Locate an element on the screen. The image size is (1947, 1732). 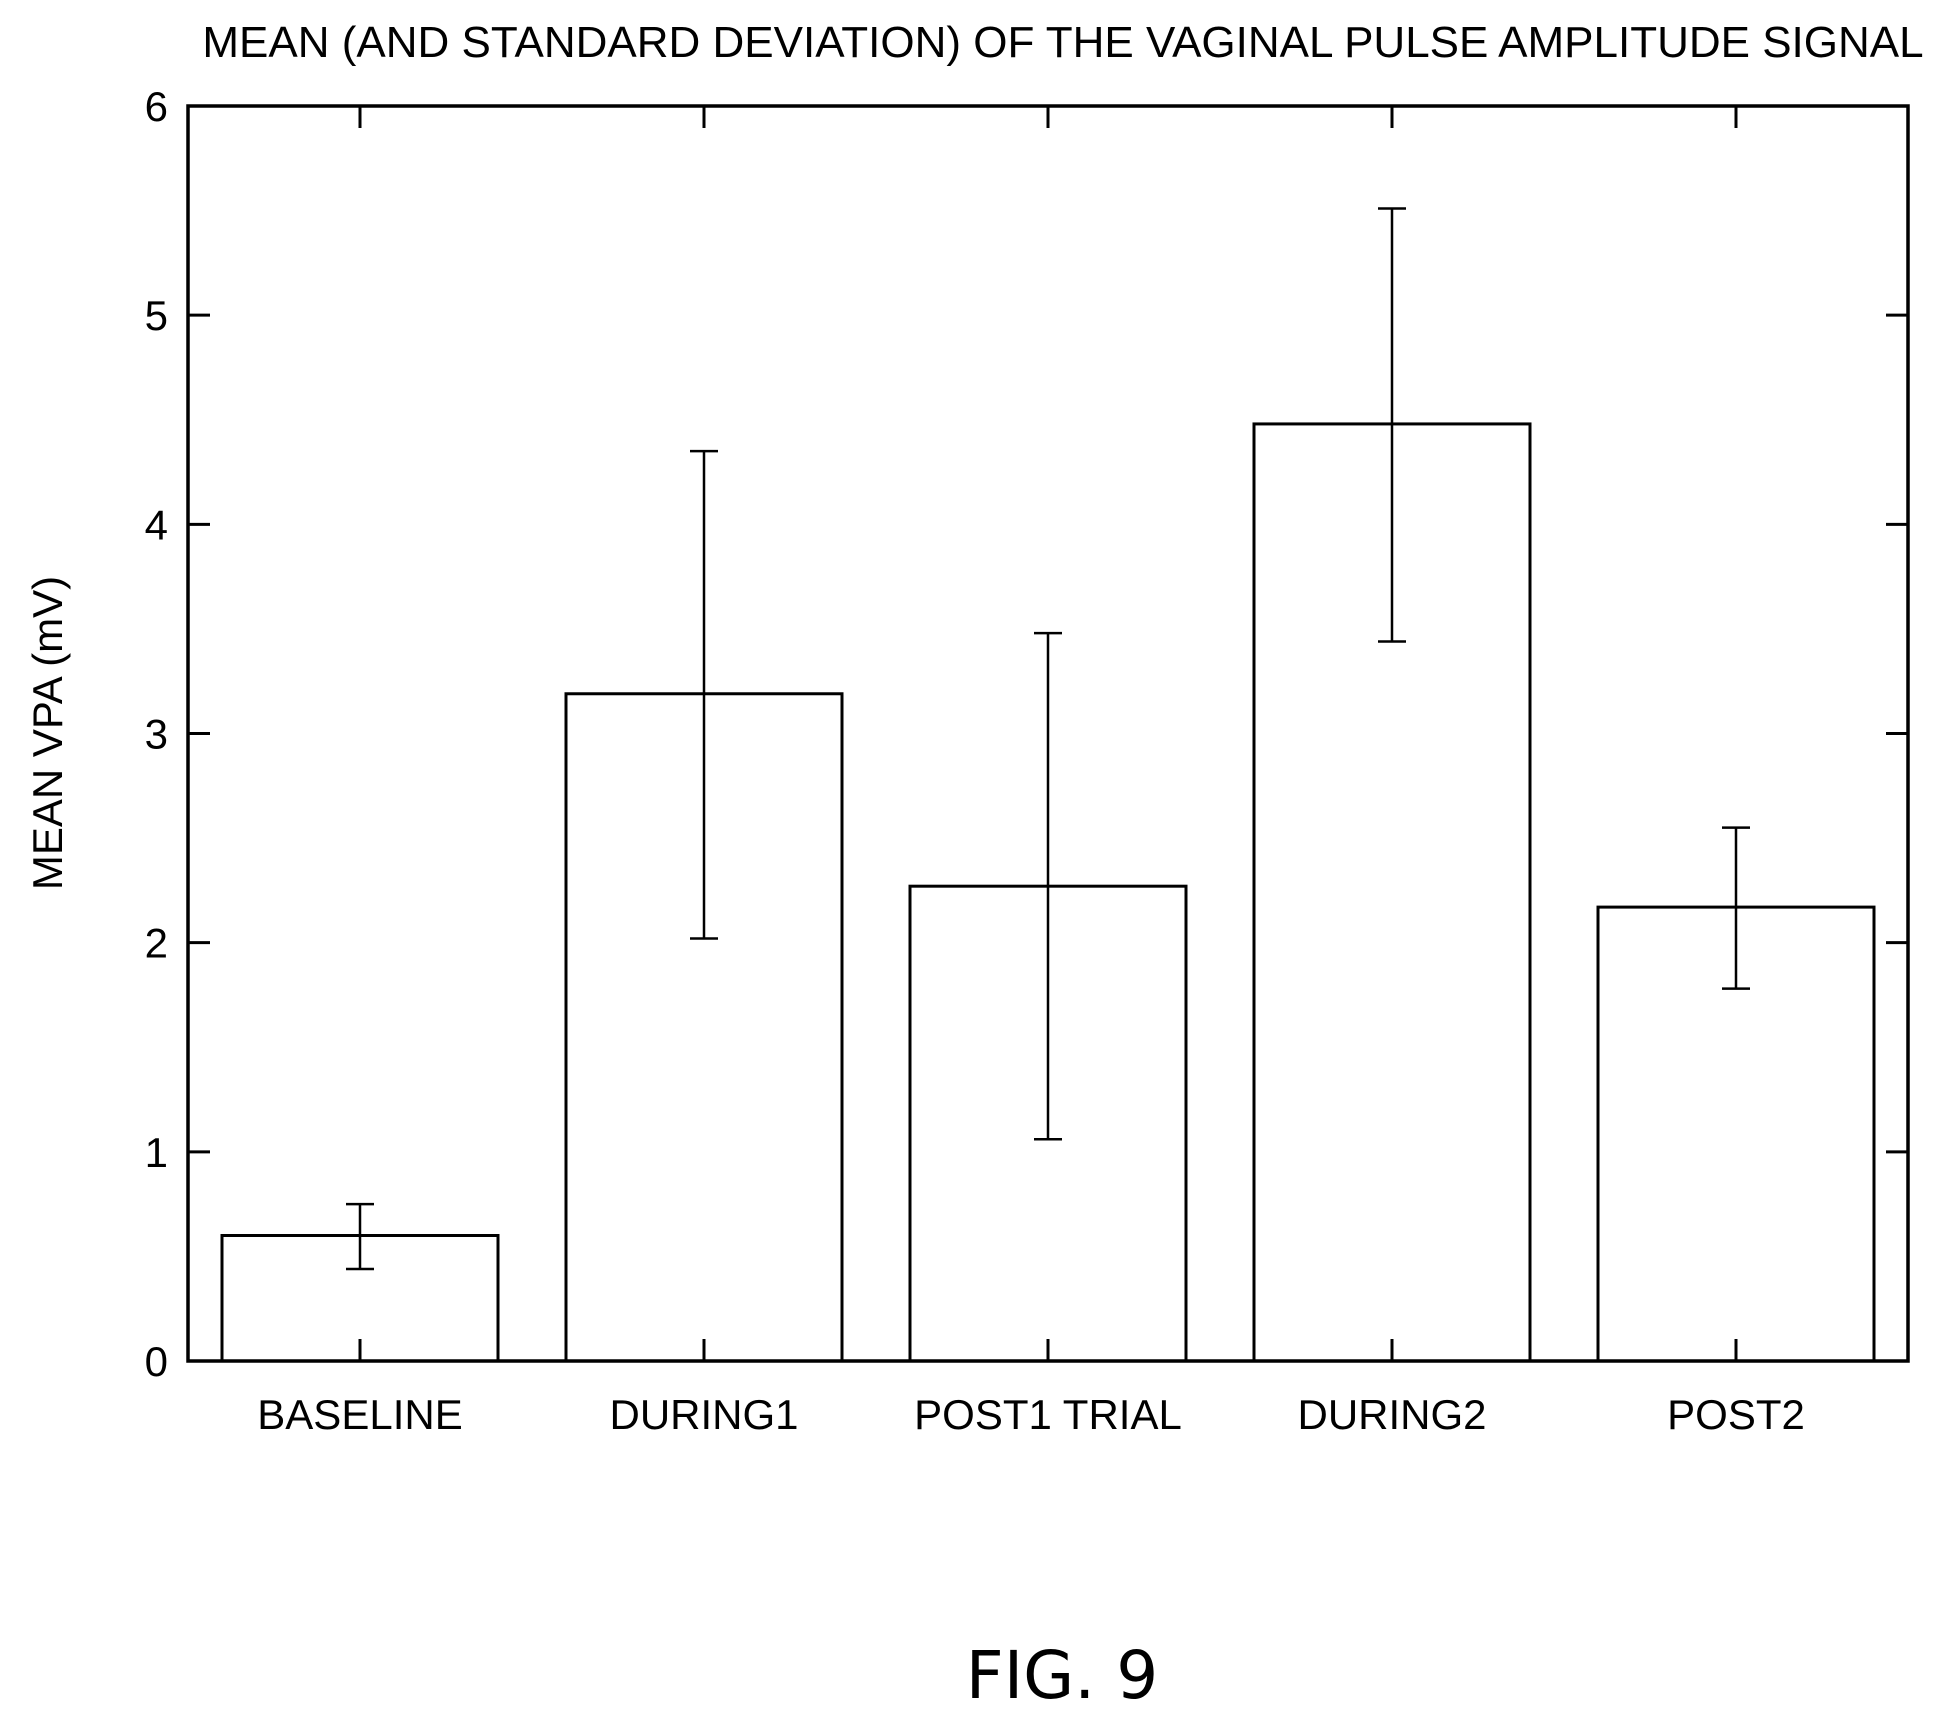
y-tick-label: 3 is located at coordinates (156, 734).